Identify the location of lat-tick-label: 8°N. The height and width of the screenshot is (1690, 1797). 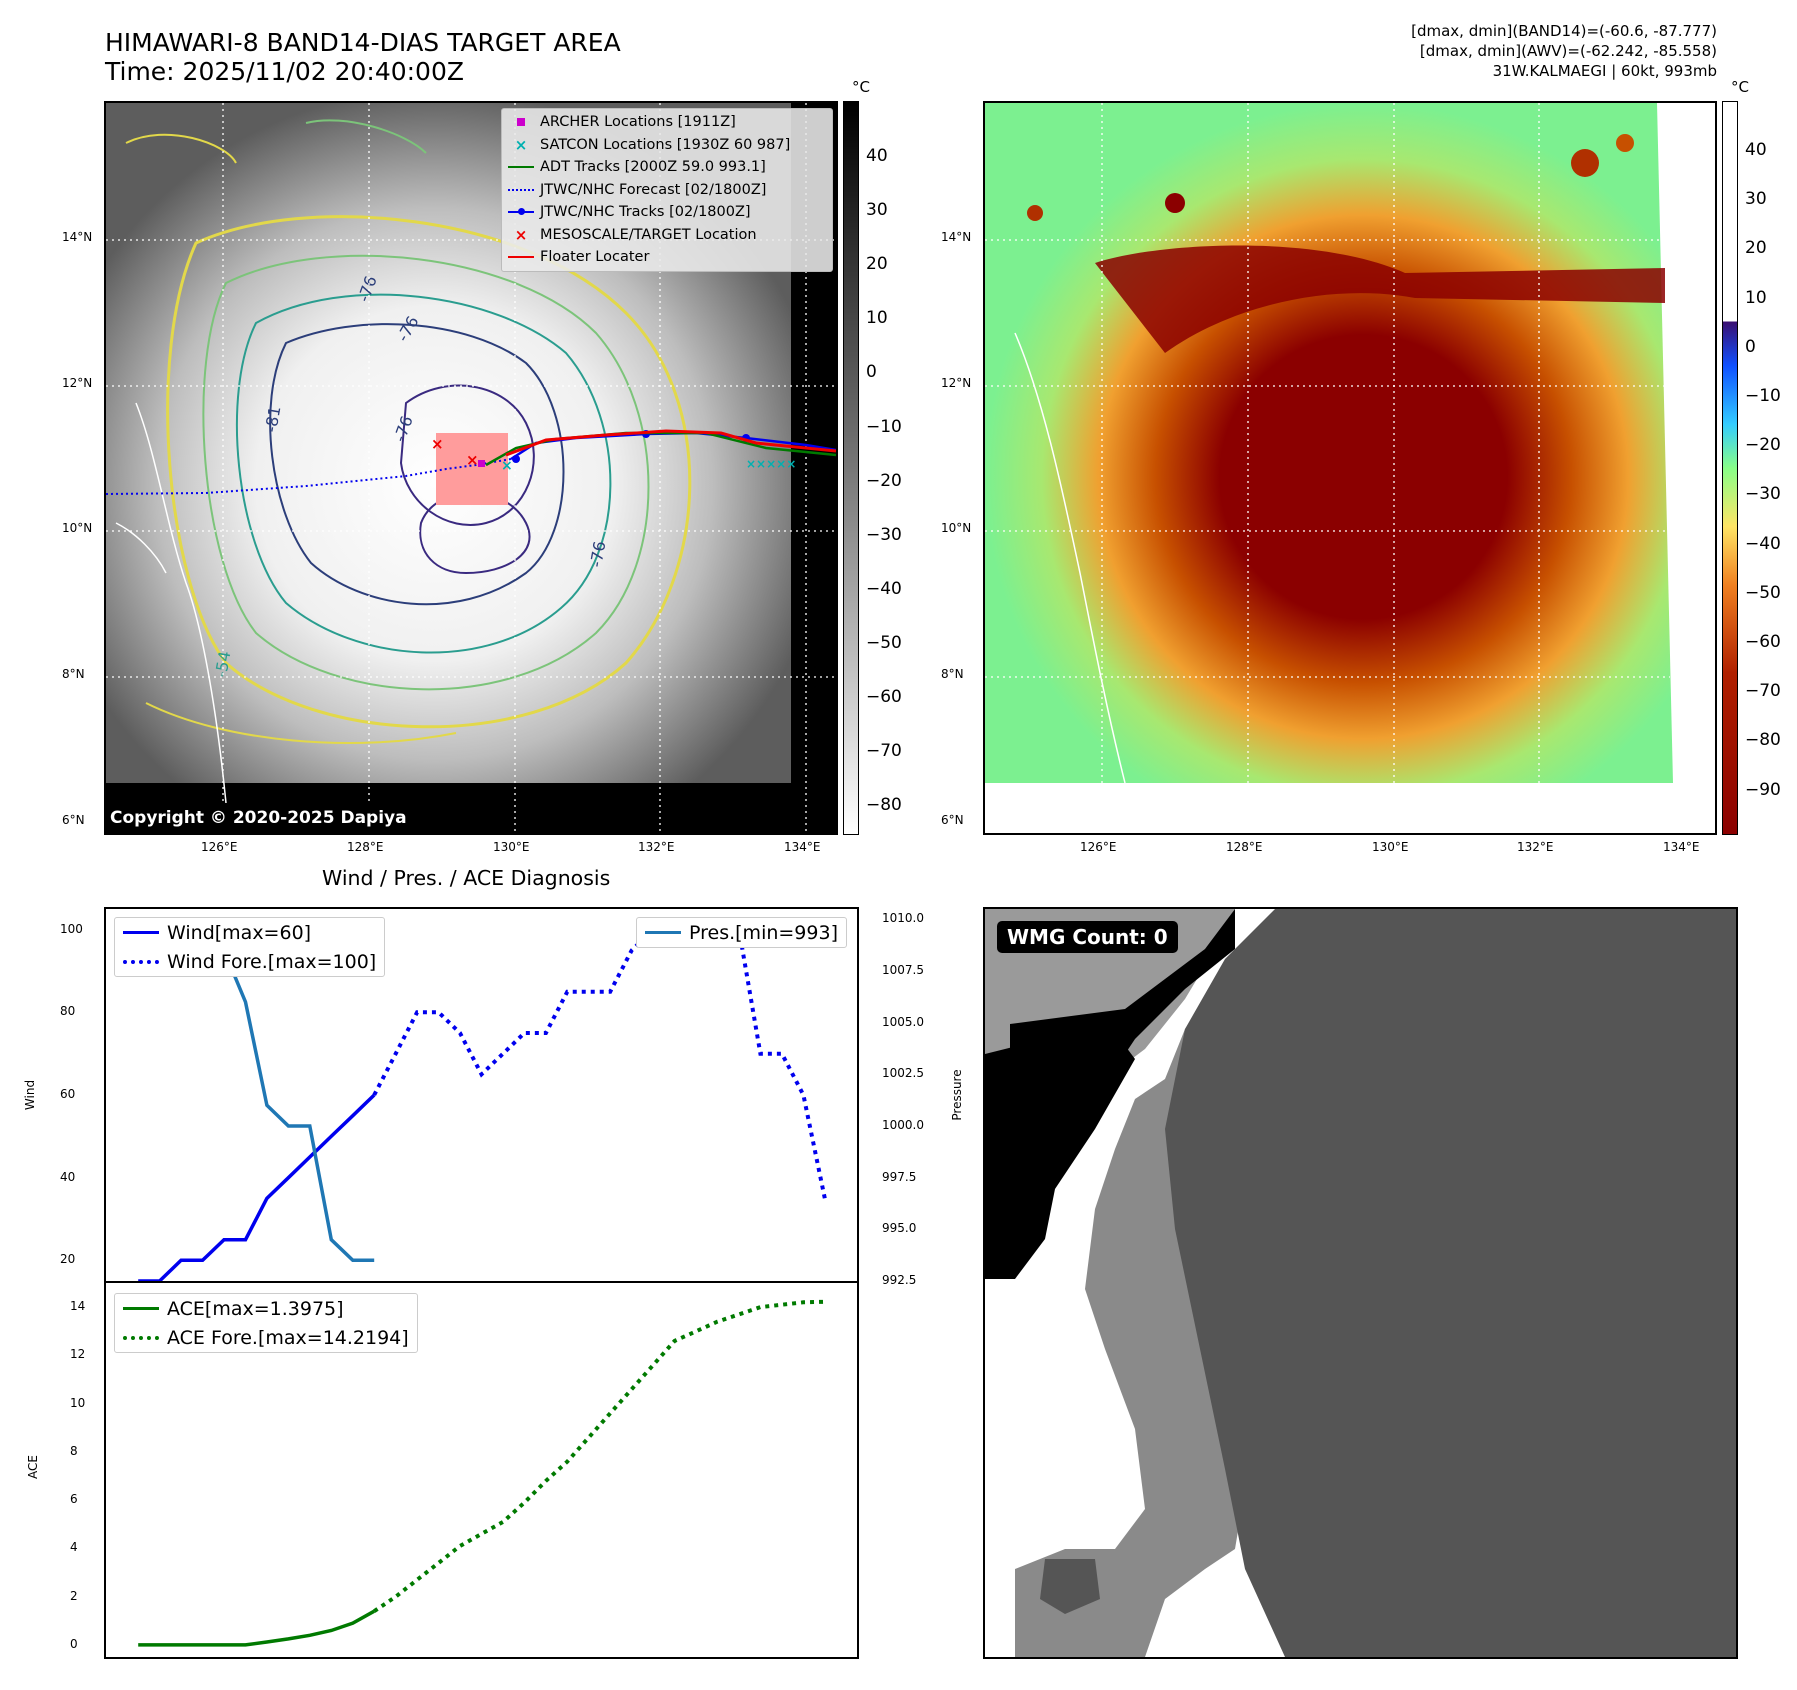
(952, 674).